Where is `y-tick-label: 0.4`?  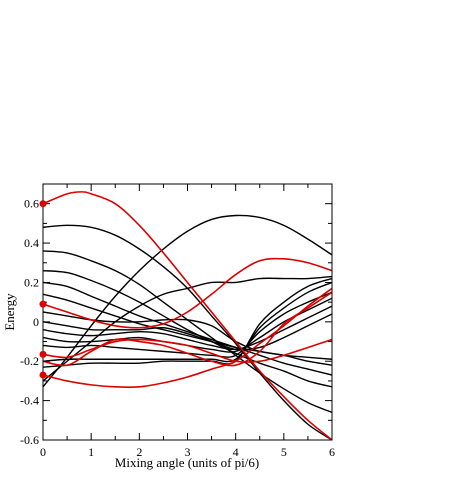
y-tick-label: 0.4 is located at coordinates (31, 243).